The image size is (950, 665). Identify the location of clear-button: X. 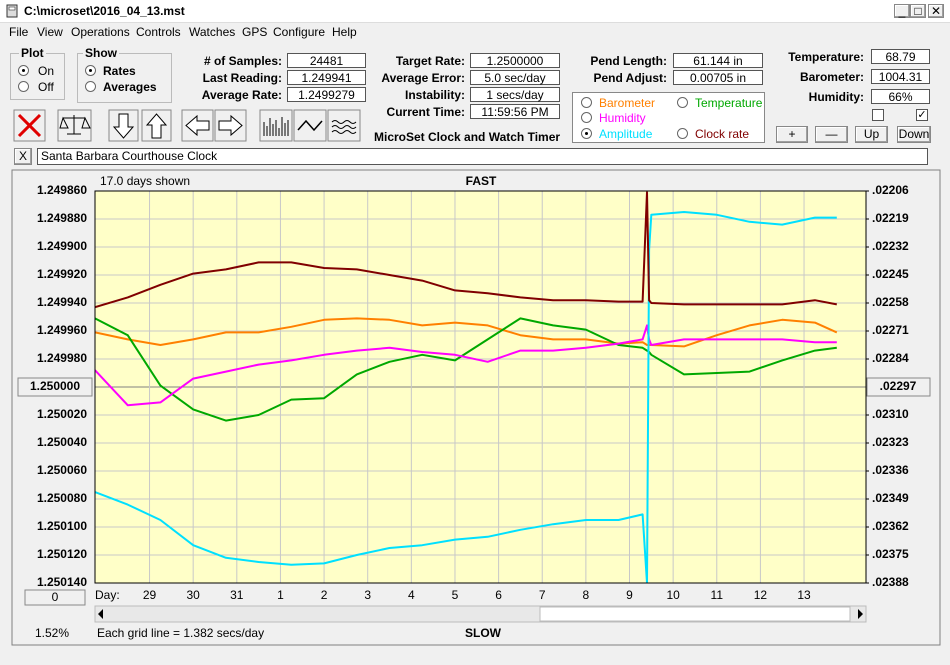
(23, 156).